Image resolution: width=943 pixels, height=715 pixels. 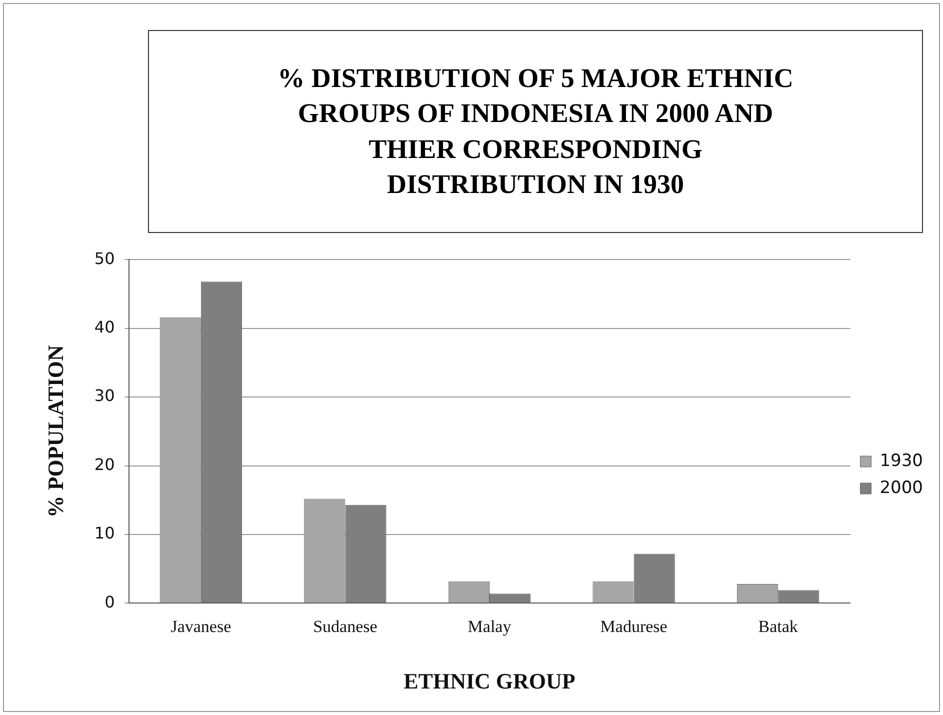 I want to click on y-tick-label: 40, so click(x=104, y=326).